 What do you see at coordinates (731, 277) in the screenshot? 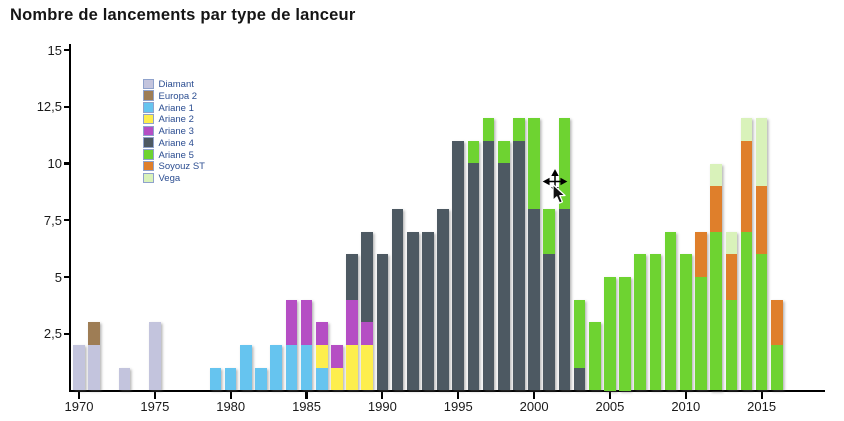
I see `bar-segment-2013-soyouz-st` at bounding box center [731, 277].